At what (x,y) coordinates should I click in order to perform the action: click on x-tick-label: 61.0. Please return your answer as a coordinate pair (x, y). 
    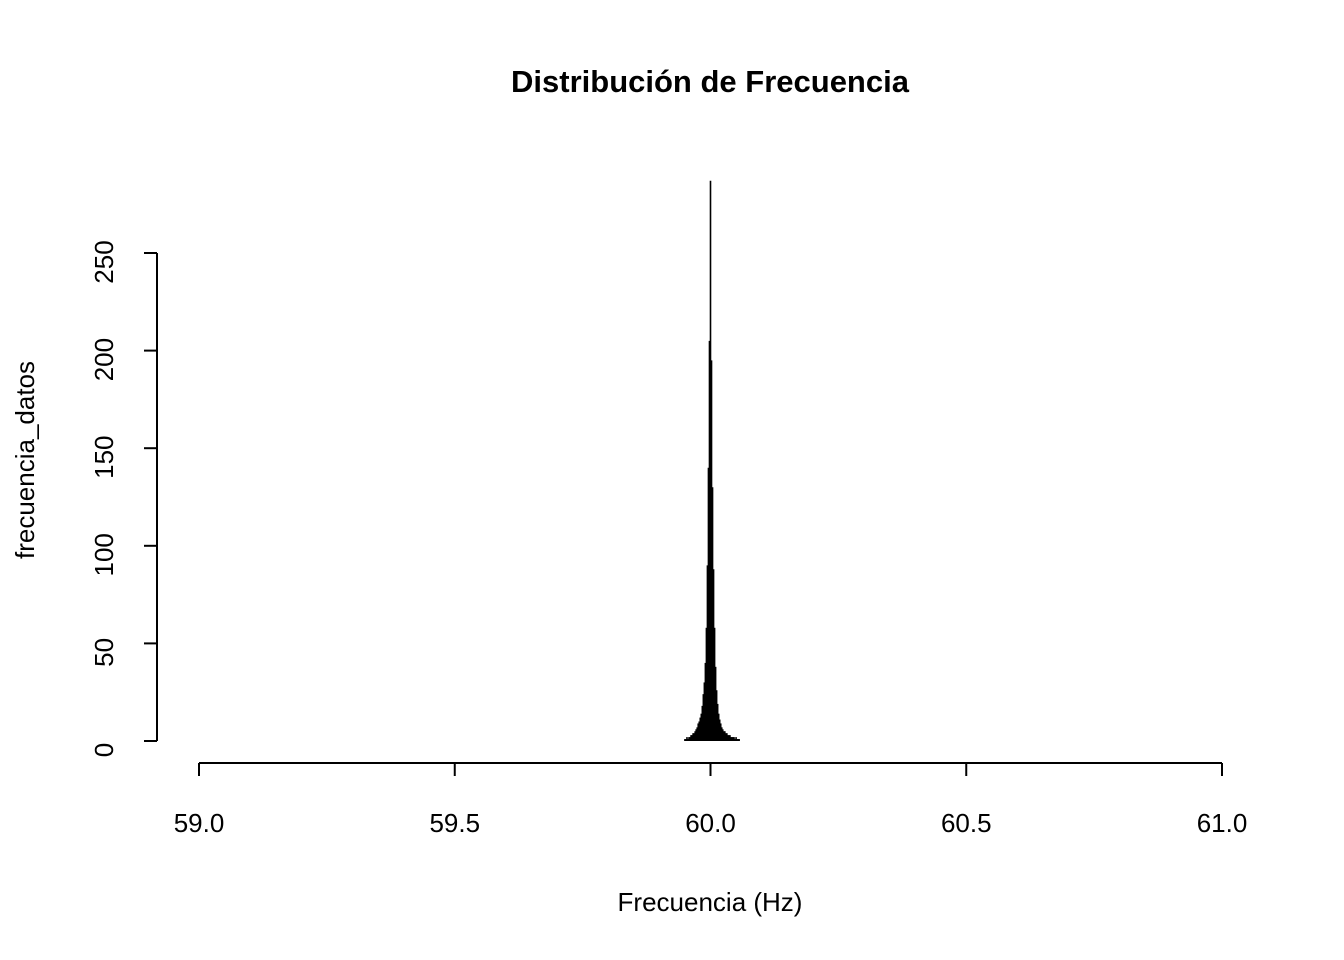
    Looking at the image, I should click on (1222, 823).